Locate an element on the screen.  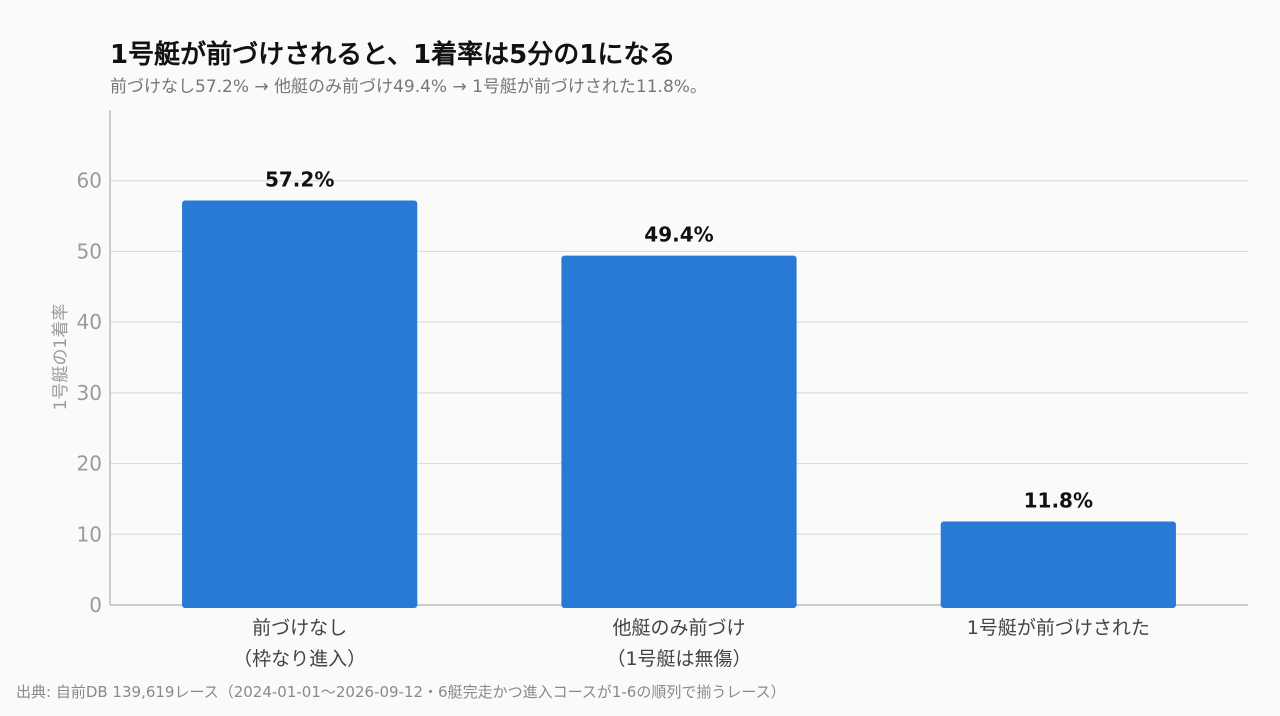
x-tick-label-sub: （1号艇は無傷） is located at coordinates (678, 659).